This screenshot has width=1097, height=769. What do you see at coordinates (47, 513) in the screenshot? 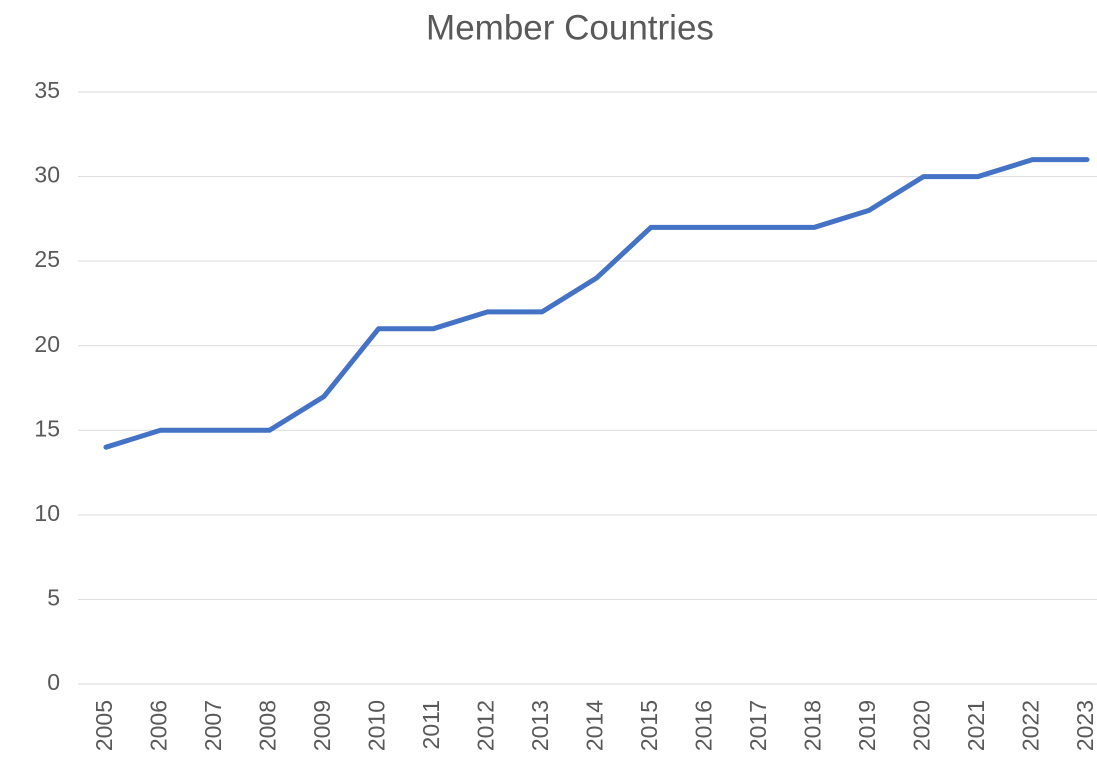
I see `y-tick-label: 10` at bounding box center [47, 513].